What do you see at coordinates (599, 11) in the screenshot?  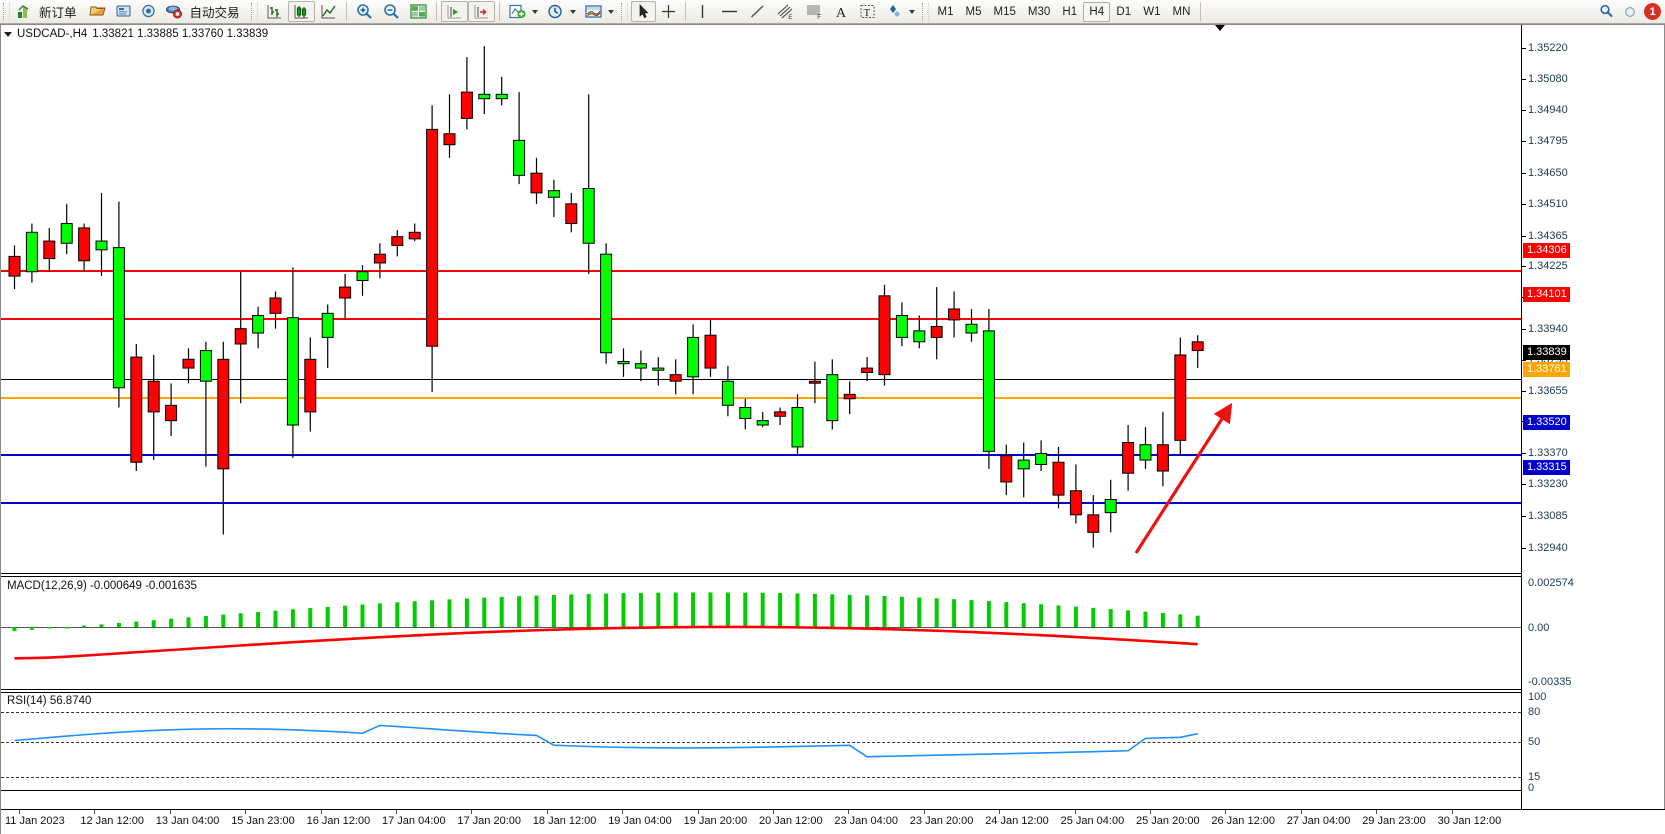 I see `templates-button` at bounding box center [599, 11].